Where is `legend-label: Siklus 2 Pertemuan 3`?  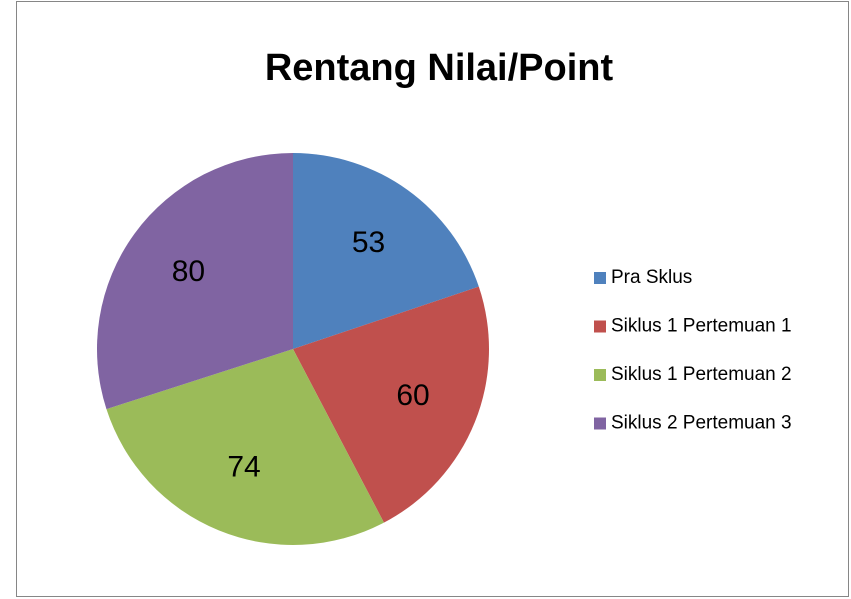 legend-label: Siklus 2 Pertemuan 3 is located at coordinates (701, 423).